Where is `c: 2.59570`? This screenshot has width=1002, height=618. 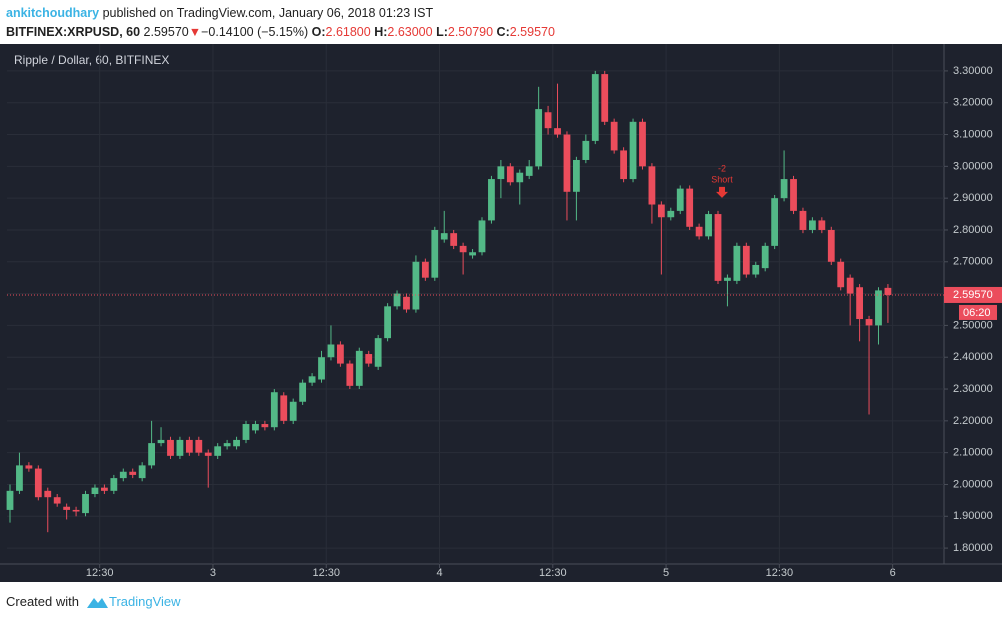 c: 2.59570 is located at coordinates (532, 32).